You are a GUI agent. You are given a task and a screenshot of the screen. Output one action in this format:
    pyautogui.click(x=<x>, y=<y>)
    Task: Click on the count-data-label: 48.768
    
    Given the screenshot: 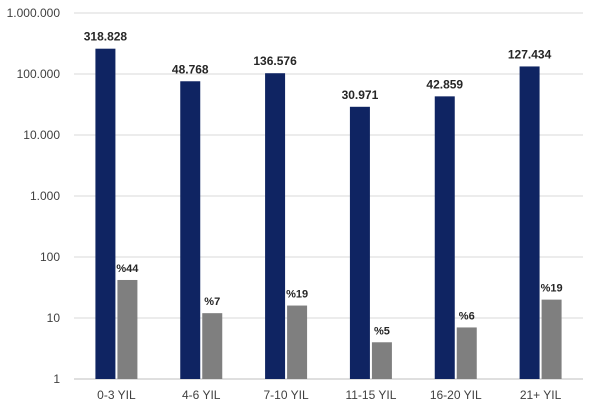 What is the action you would take?
    pyautogui.click(x=190, y=69)
    